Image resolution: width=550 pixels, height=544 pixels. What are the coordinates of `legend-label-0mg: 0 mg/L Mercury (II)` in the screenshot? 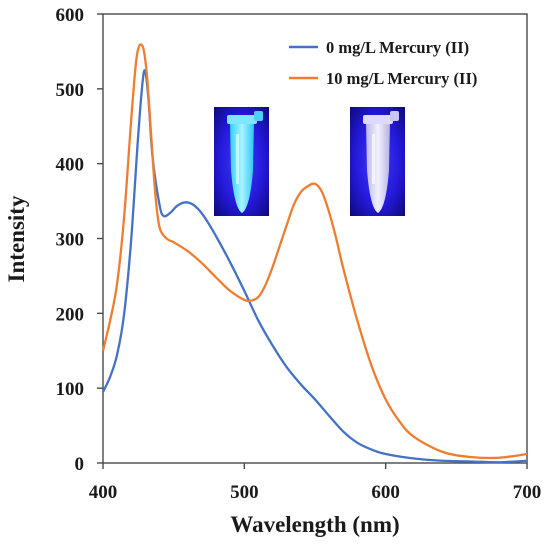 It's located at (397, 47).